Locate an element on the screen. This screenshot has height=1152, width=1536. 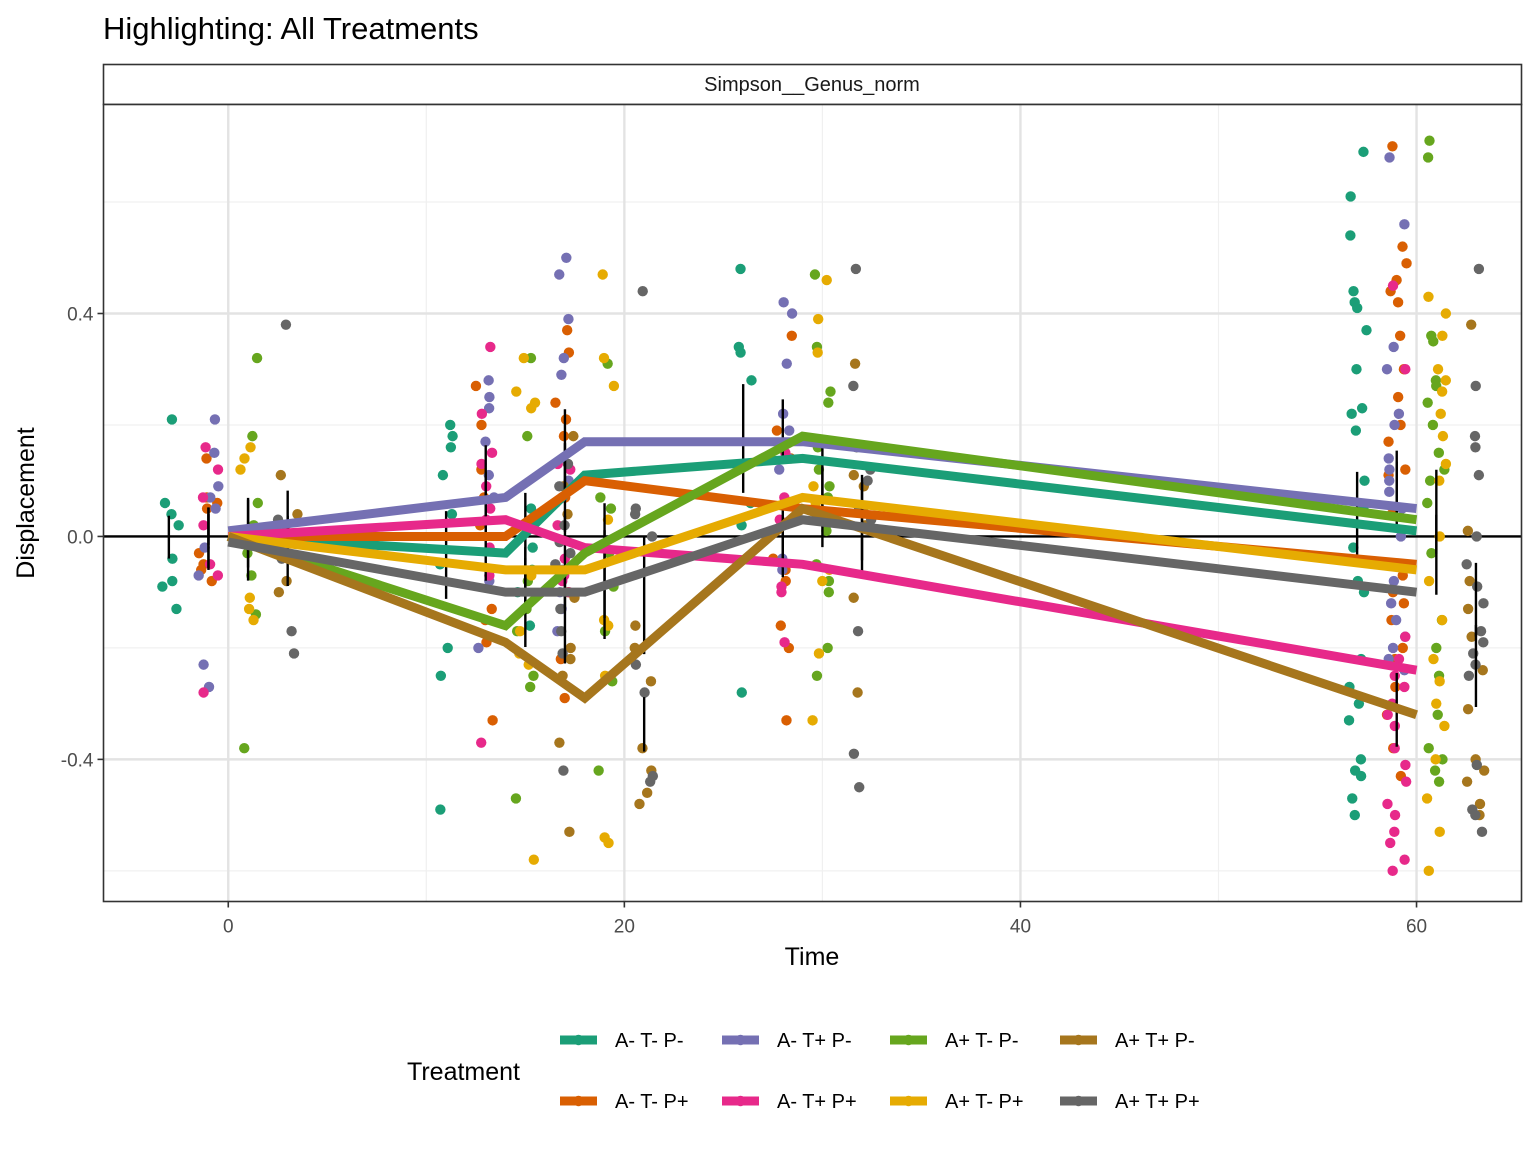
legend-label: A- T- P+ is located at coordinates (652, 1102).